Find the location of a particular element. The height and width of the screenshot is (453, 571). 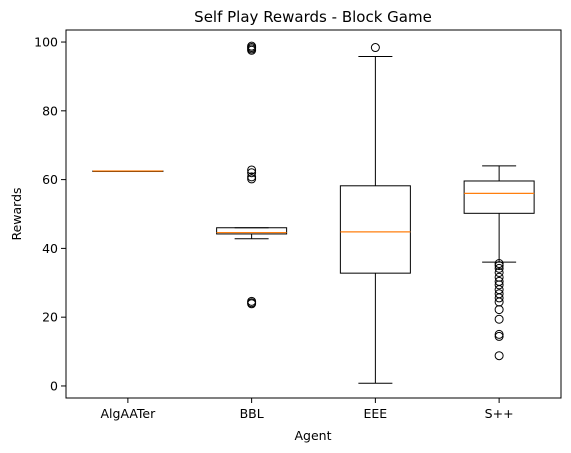

y-tick-label: 80 is located at coordinates (50, 110).